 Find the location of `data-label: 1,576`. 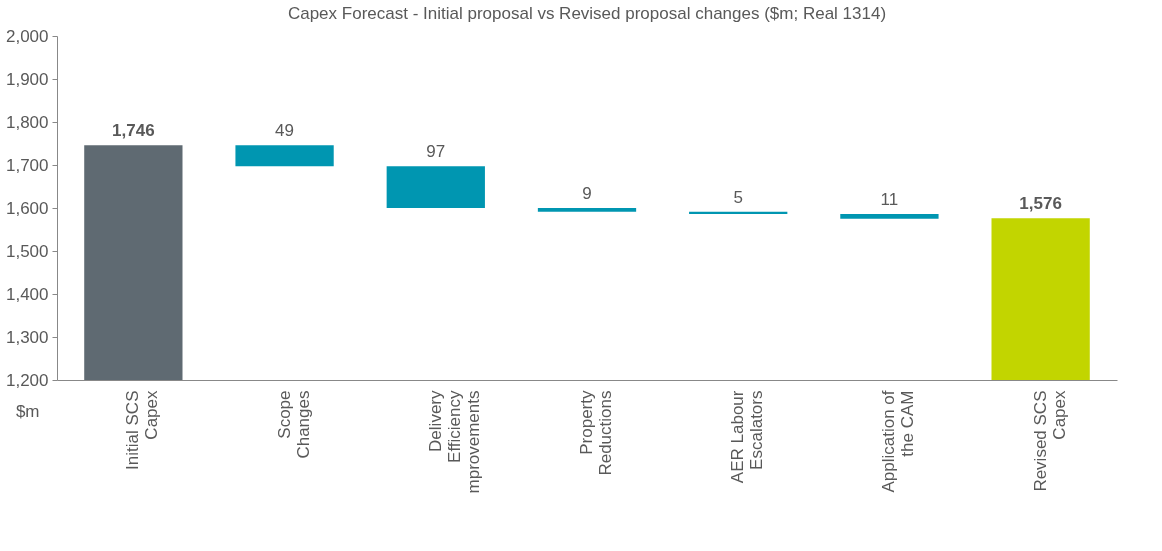

data-label: 1,576 is located at coordinates (1040, 204).